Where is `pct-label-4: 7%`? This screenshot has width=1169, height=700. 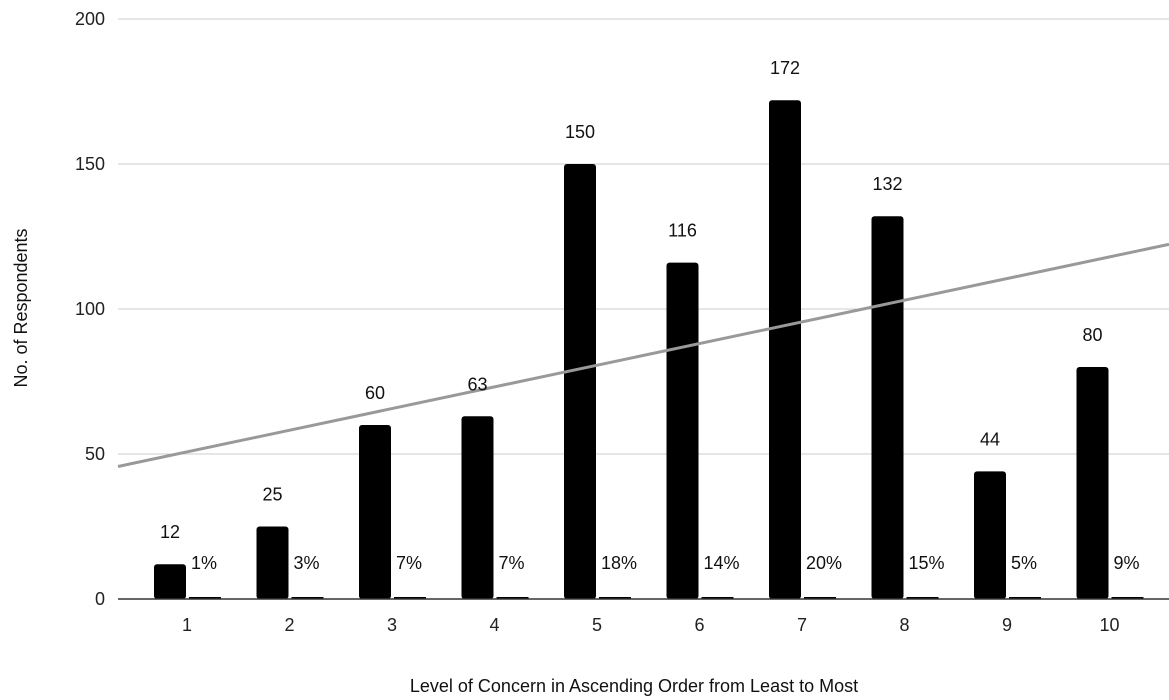
pct-label-4: 7% is located at coordinates (512, 563).